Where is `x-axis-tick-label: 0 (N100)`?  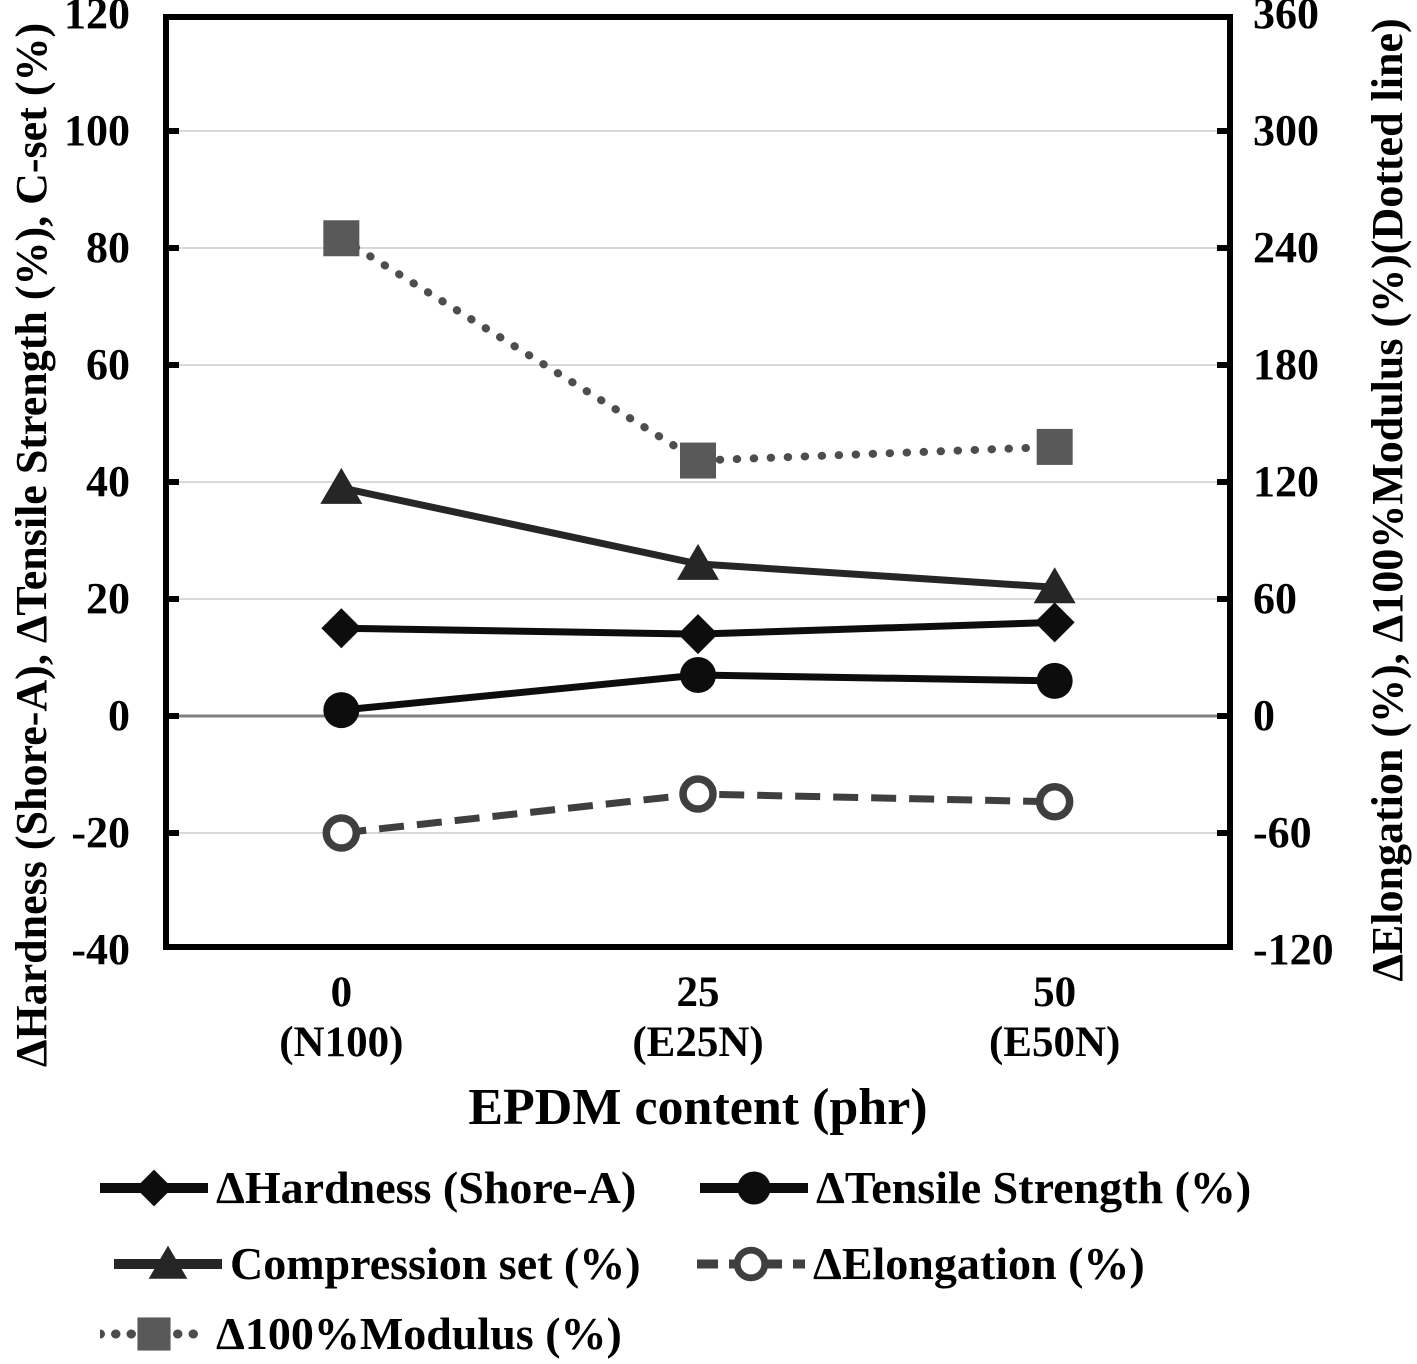 x-axis-tick-label: 0 (N100) is located at coordinates (341, 1018).